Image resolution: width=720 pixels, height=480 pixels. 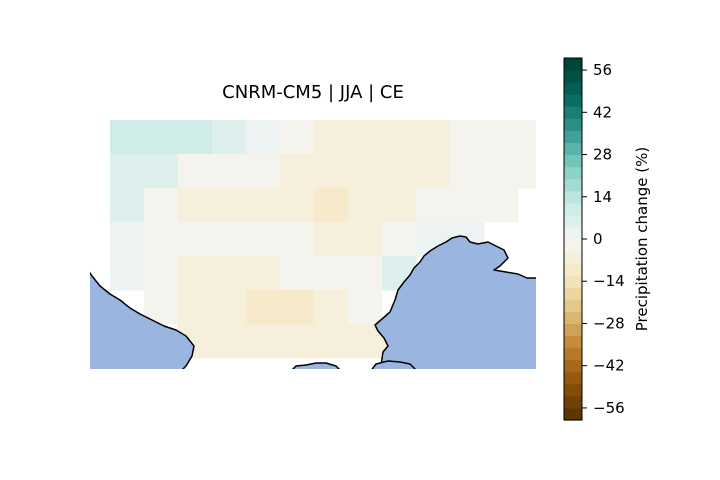 What do you see at coordinates (598, 239) in the screenshot?
I see `colorbar-tick-label: 0` at bounding box center [598, 239].